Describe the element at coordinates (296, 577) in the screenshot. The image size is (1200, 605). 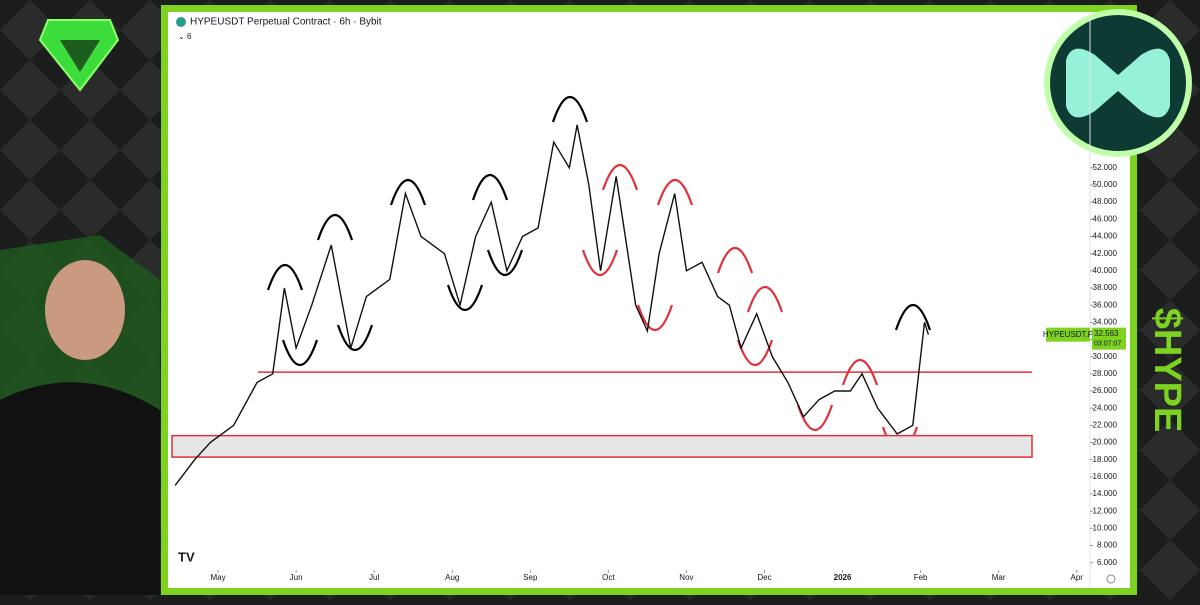
I see `x-tick-label: Jun` at that location.